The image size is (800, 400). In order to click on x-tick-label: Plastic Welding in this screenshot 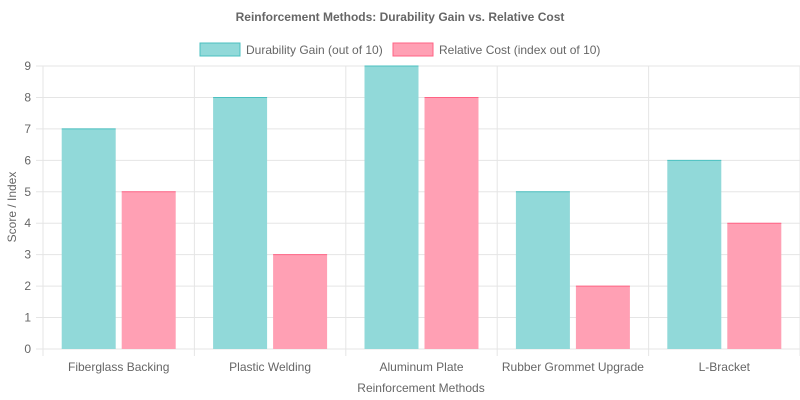, I will do `click(270, 367)`.